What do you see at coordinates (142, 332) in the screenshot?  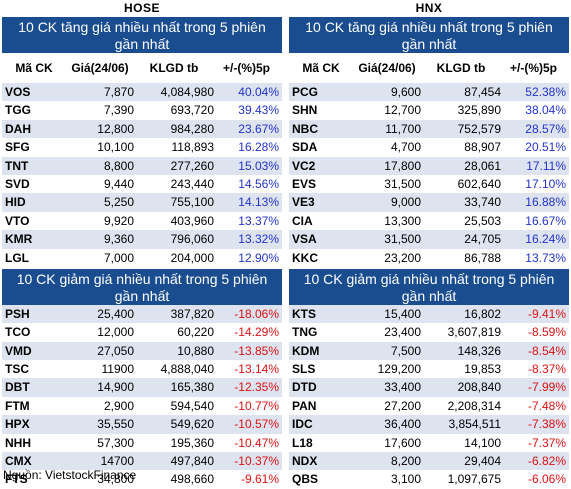 I see `table-row: TCO 12,000 60,220 -14.29%` at bounding box center [142, 332].